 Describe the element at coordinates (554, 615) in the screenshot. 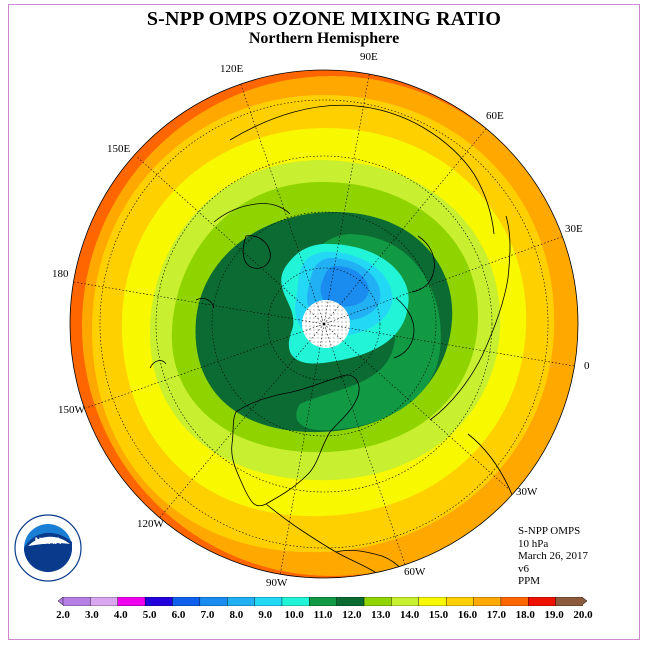

I see `colorbar-label: 19.0` at that location.